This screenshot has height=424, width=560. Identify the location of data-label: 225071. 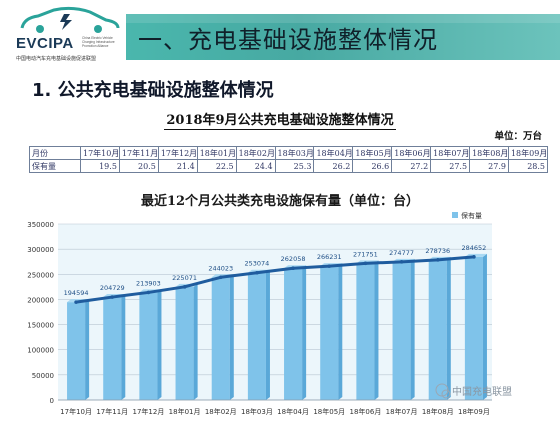
(184, 278).